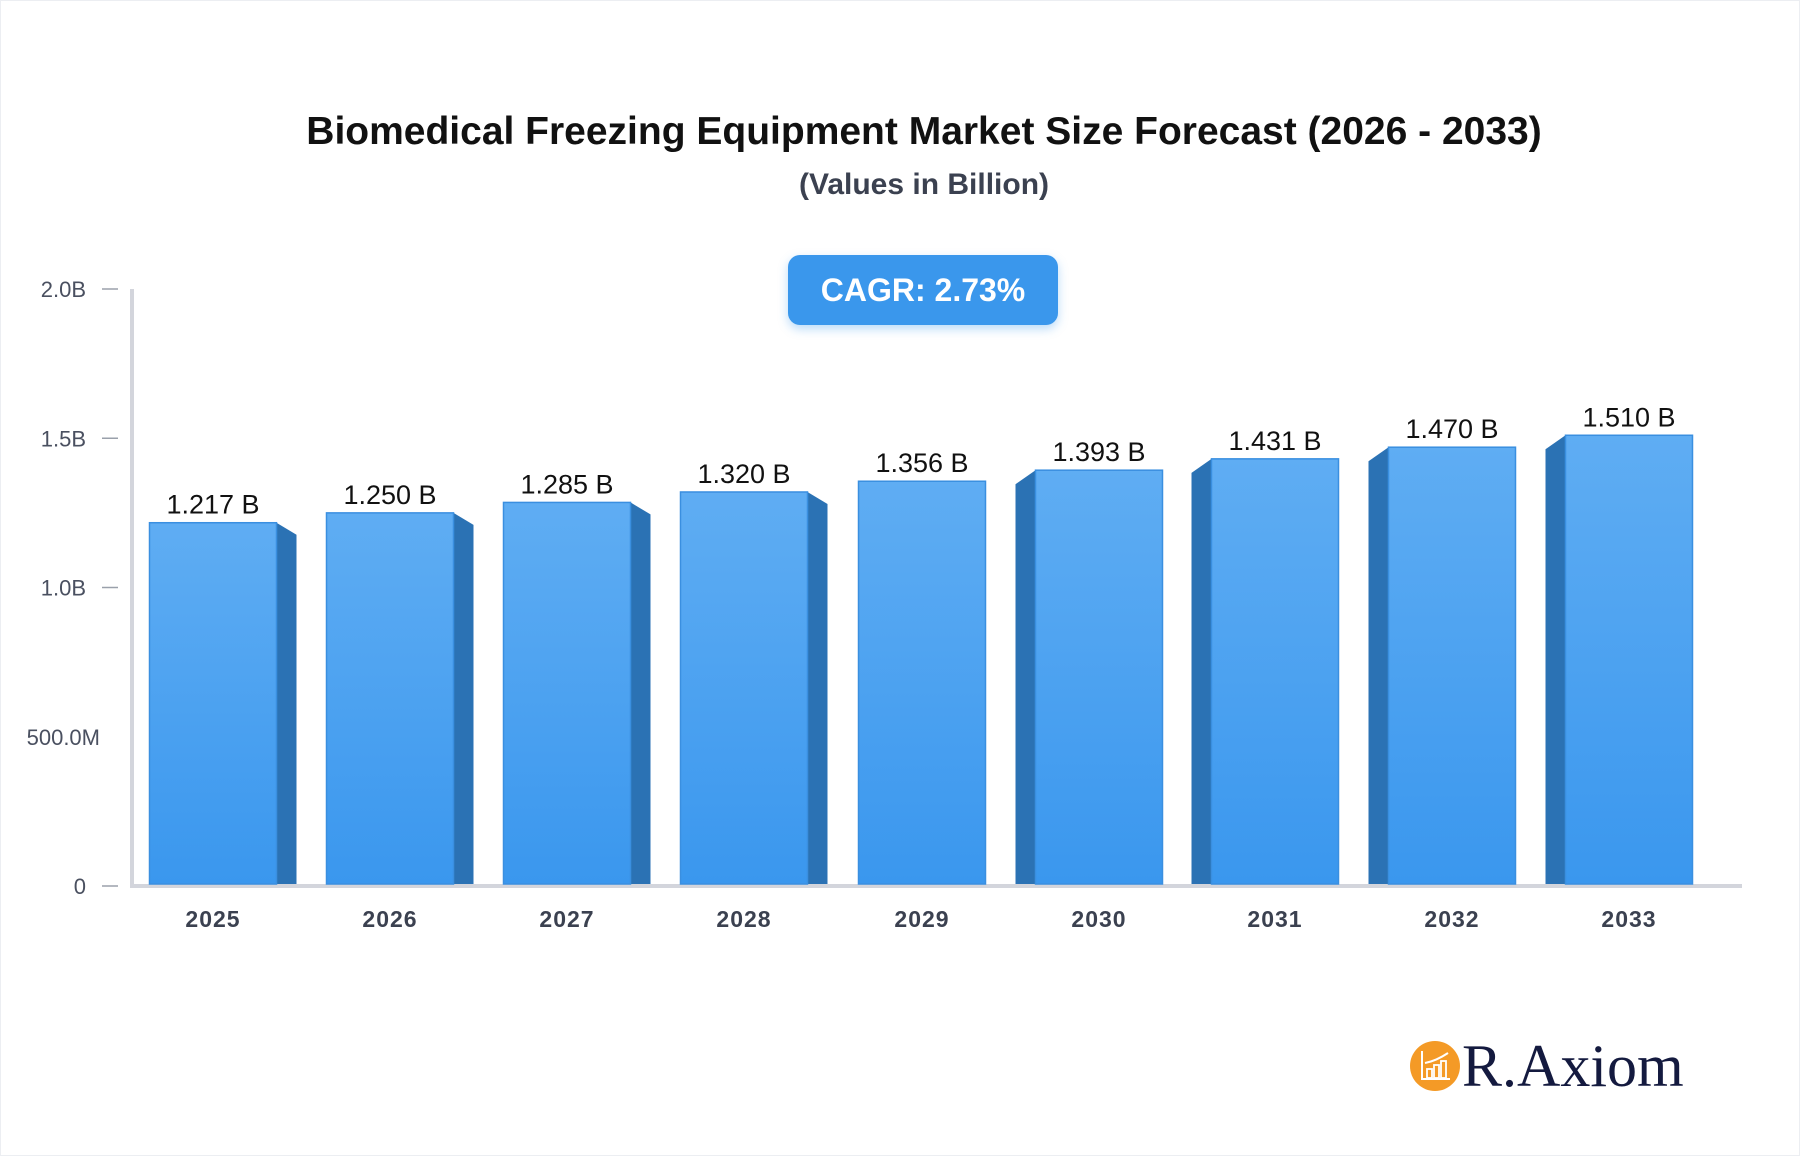 The width and height of the screenshot is (1800, 1156). I want to click on x-tick-label: 2032, so click(1451, 919).